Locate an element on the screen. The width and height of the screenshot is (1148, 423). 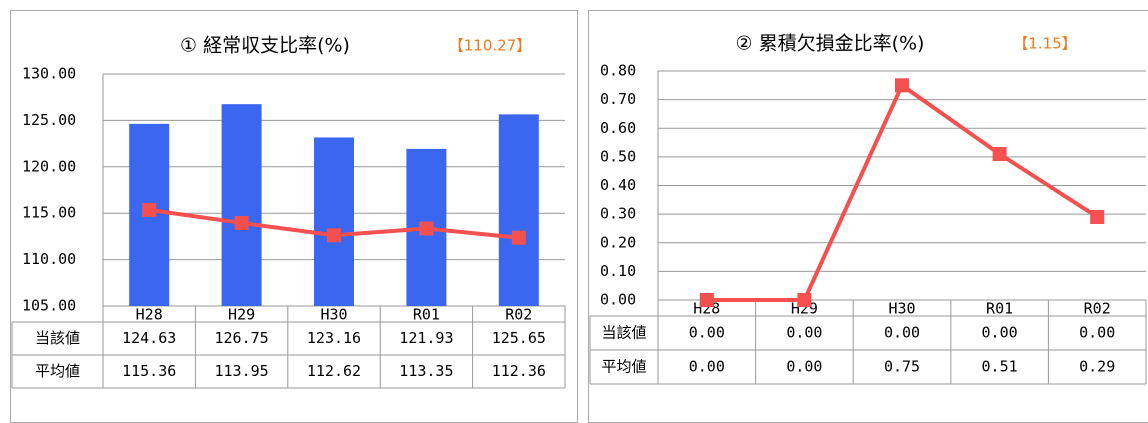
table-value: 0.29 is located at coordinates (1097, 367).